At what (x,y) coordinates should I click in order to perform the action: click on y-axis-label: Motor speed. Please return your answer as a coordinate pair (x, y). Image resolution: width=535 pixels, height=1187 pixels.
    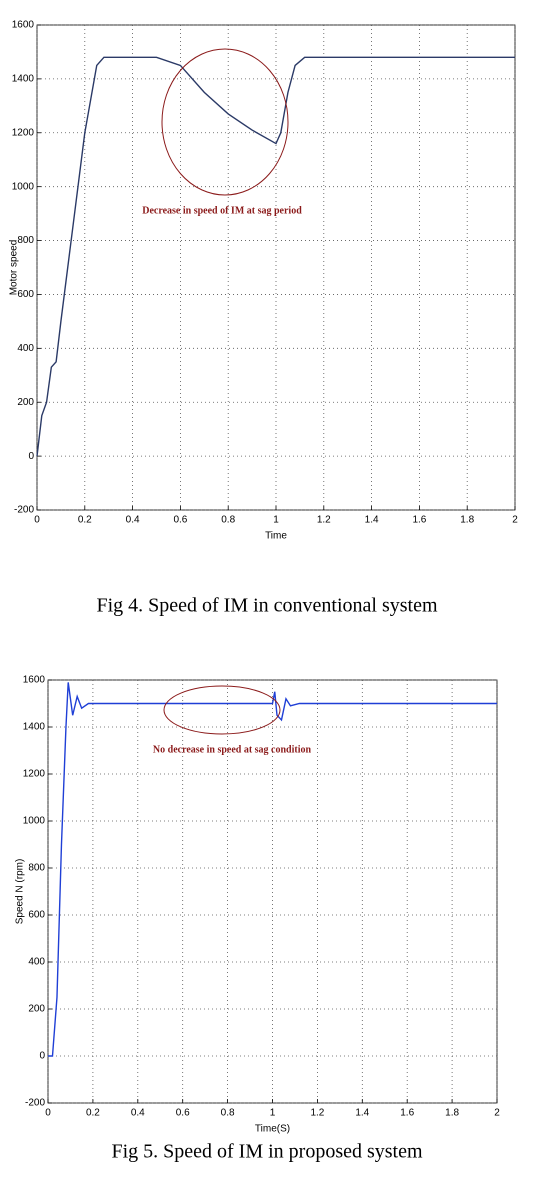
    Looking at the image, I should click on (14, 268).